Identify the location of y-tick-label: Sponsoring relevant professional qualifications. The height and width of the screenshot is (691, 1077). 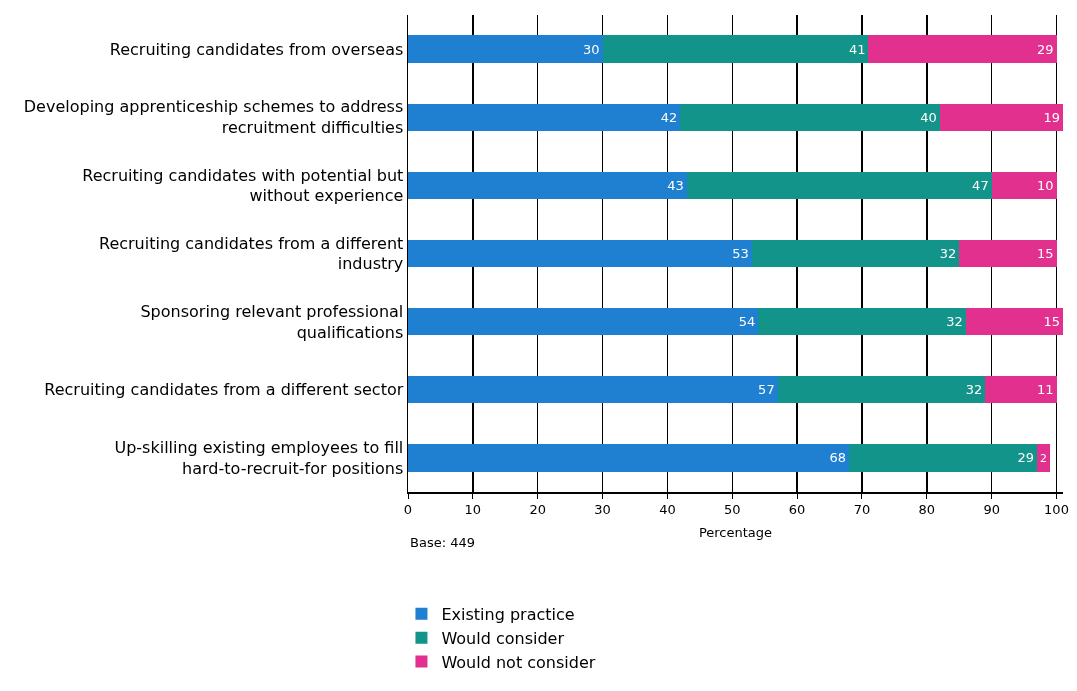
(272, 321).